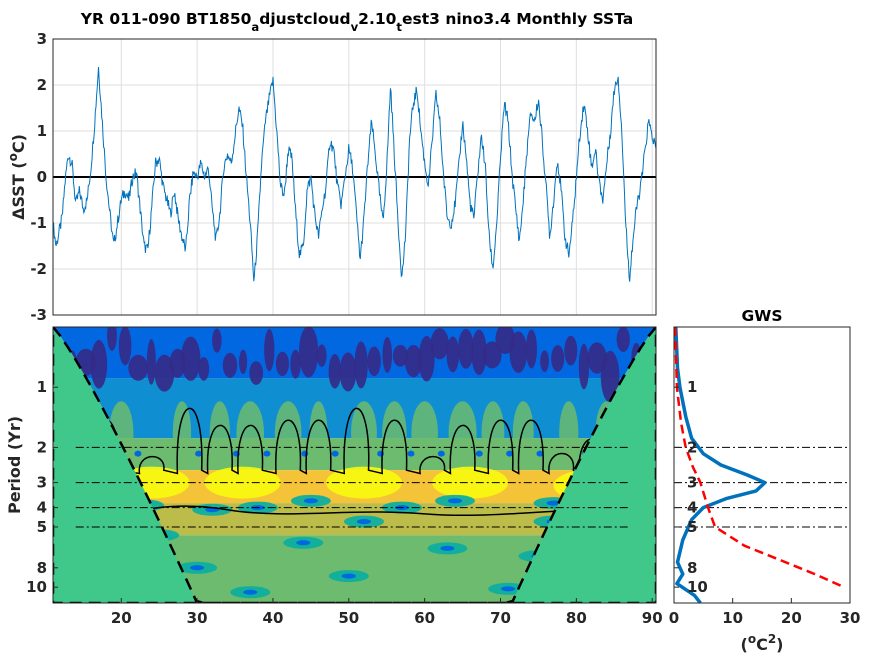  Describe the element at coordinates (791, 618) in the screenshot. I see `gws-x-tick-label: 20` at that location.